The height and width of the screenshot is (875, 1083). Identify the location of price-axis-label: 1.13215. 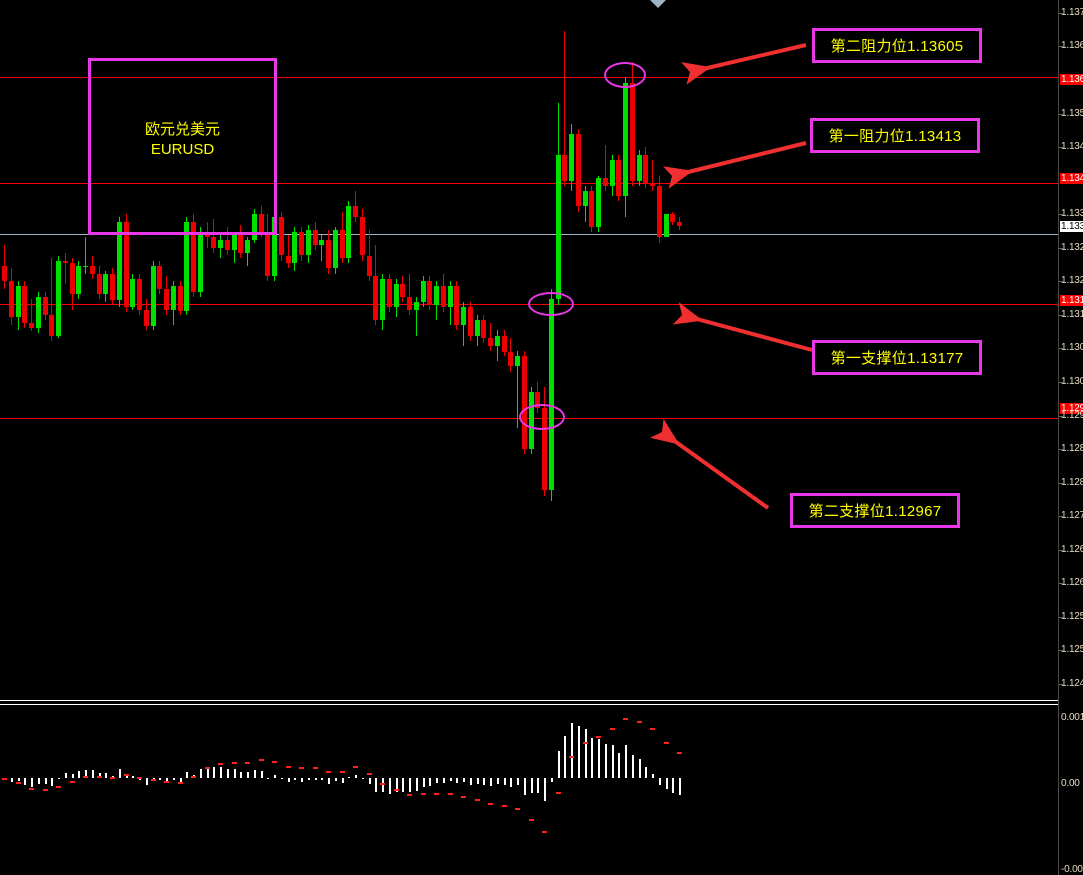
(1072, 281).